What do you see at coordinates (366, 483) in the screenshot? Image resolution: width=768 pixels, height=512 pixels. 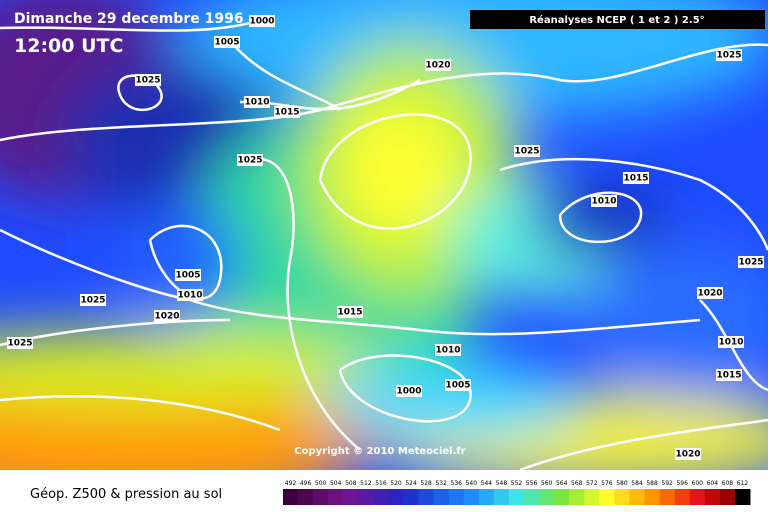 I see `colorbar-label: 512` at bounding box center [366, 483].